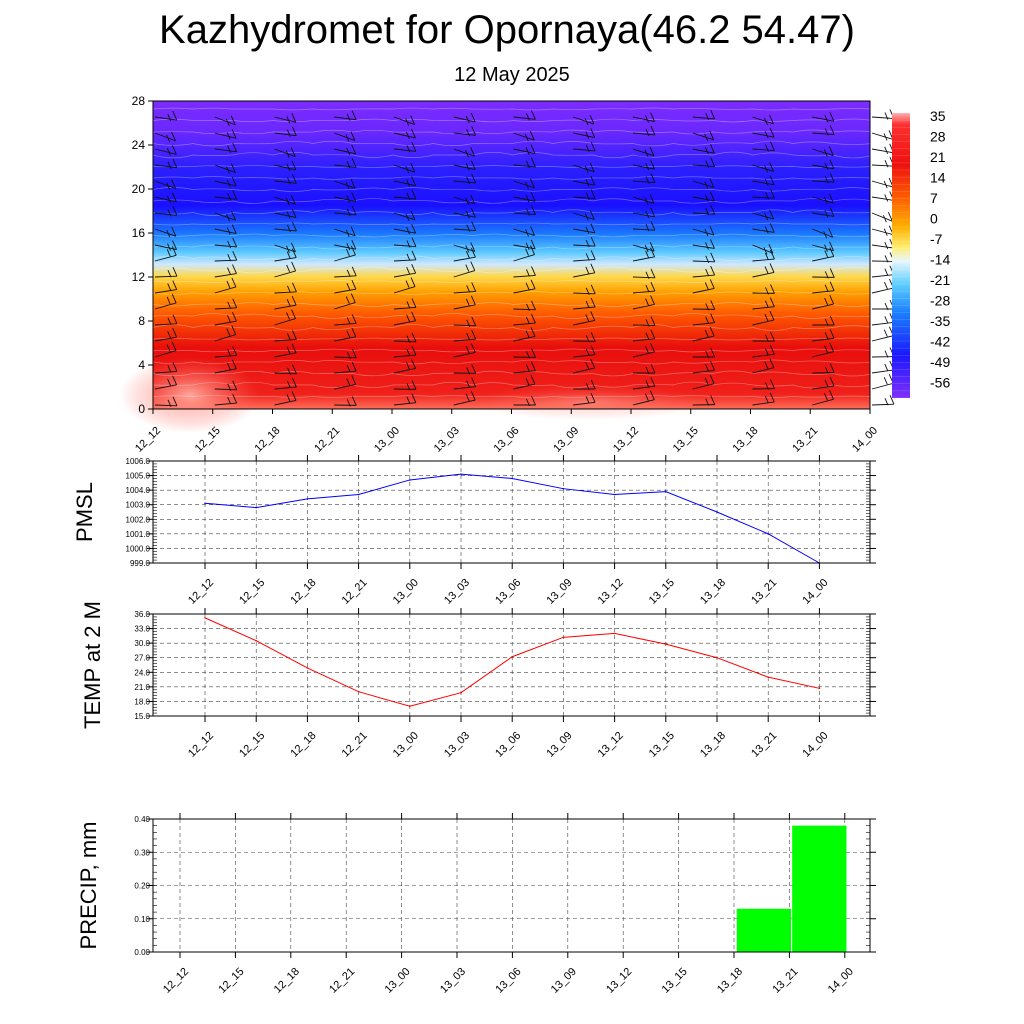  What do you see at coordinates (936, 239) in the screenshot?
I see `colorbar-label: -7` at bounding box center [936, 239].